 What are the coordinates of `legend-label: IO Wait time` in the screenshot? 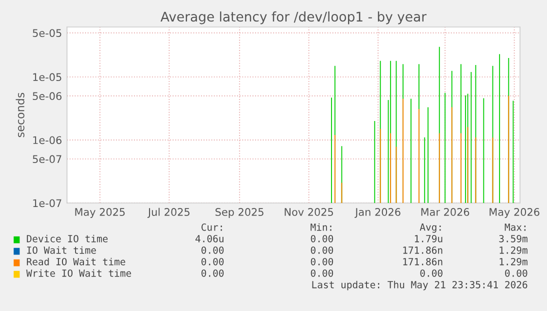 It's located at (61, 250).